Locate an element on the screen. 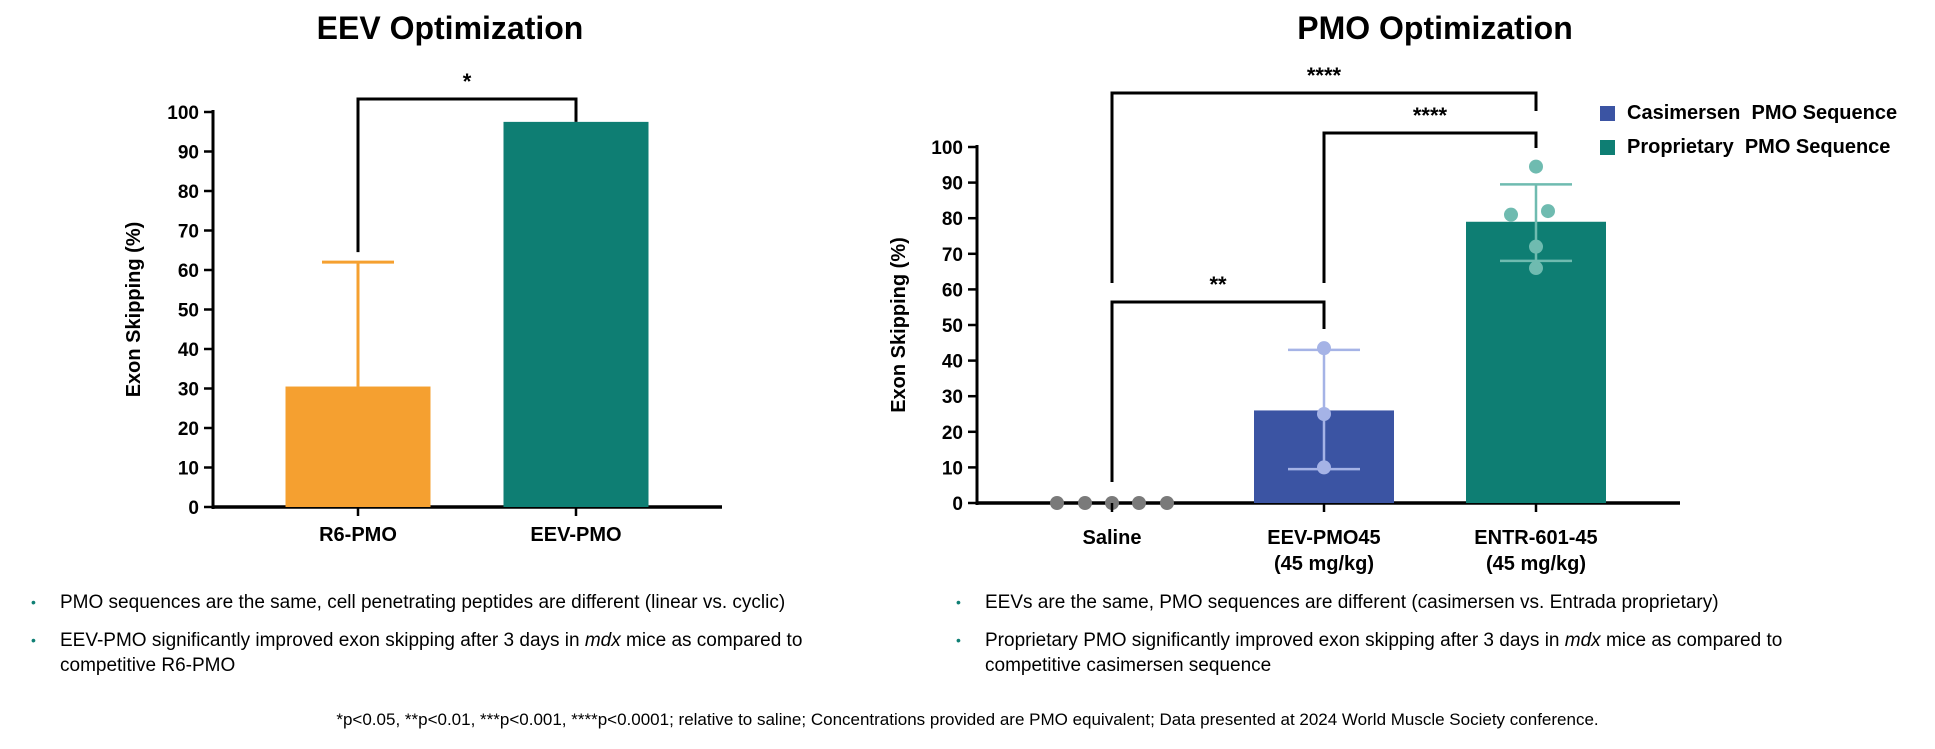 Image resolution: width=1935 pixels, height=749 pixels. left-chart-title: EEV Optimization is located at coordinates (450, 28).